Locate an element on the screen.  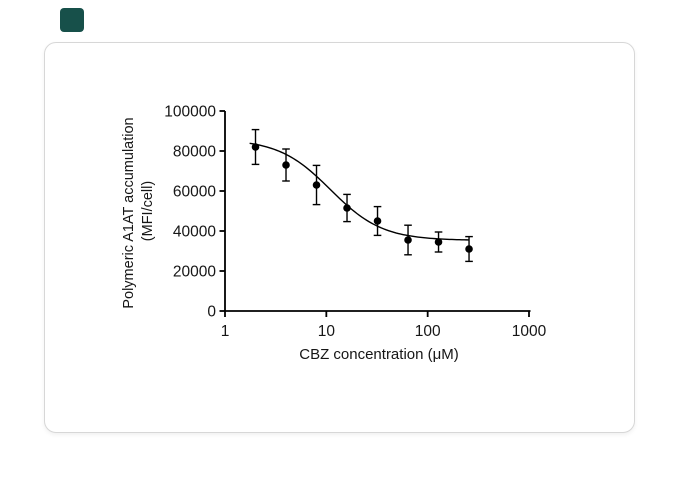
logo-badge is located at coordinates (72, 20).